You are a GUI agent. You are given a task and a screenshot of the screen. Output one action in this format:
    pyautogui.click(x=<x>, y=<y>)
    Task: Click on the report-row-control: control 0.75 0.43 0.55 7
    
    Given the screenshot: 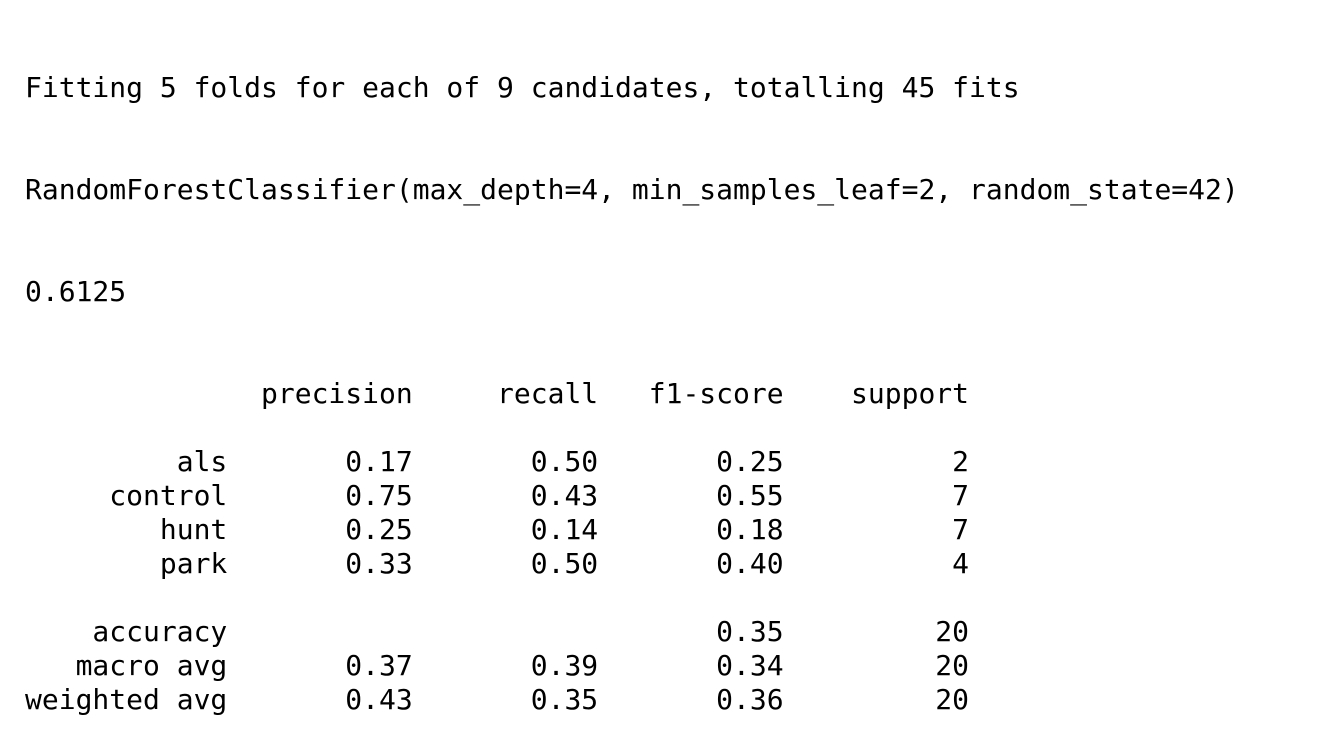 What is the action you would take?
    pyautogui.click(x=497, y=495)
    